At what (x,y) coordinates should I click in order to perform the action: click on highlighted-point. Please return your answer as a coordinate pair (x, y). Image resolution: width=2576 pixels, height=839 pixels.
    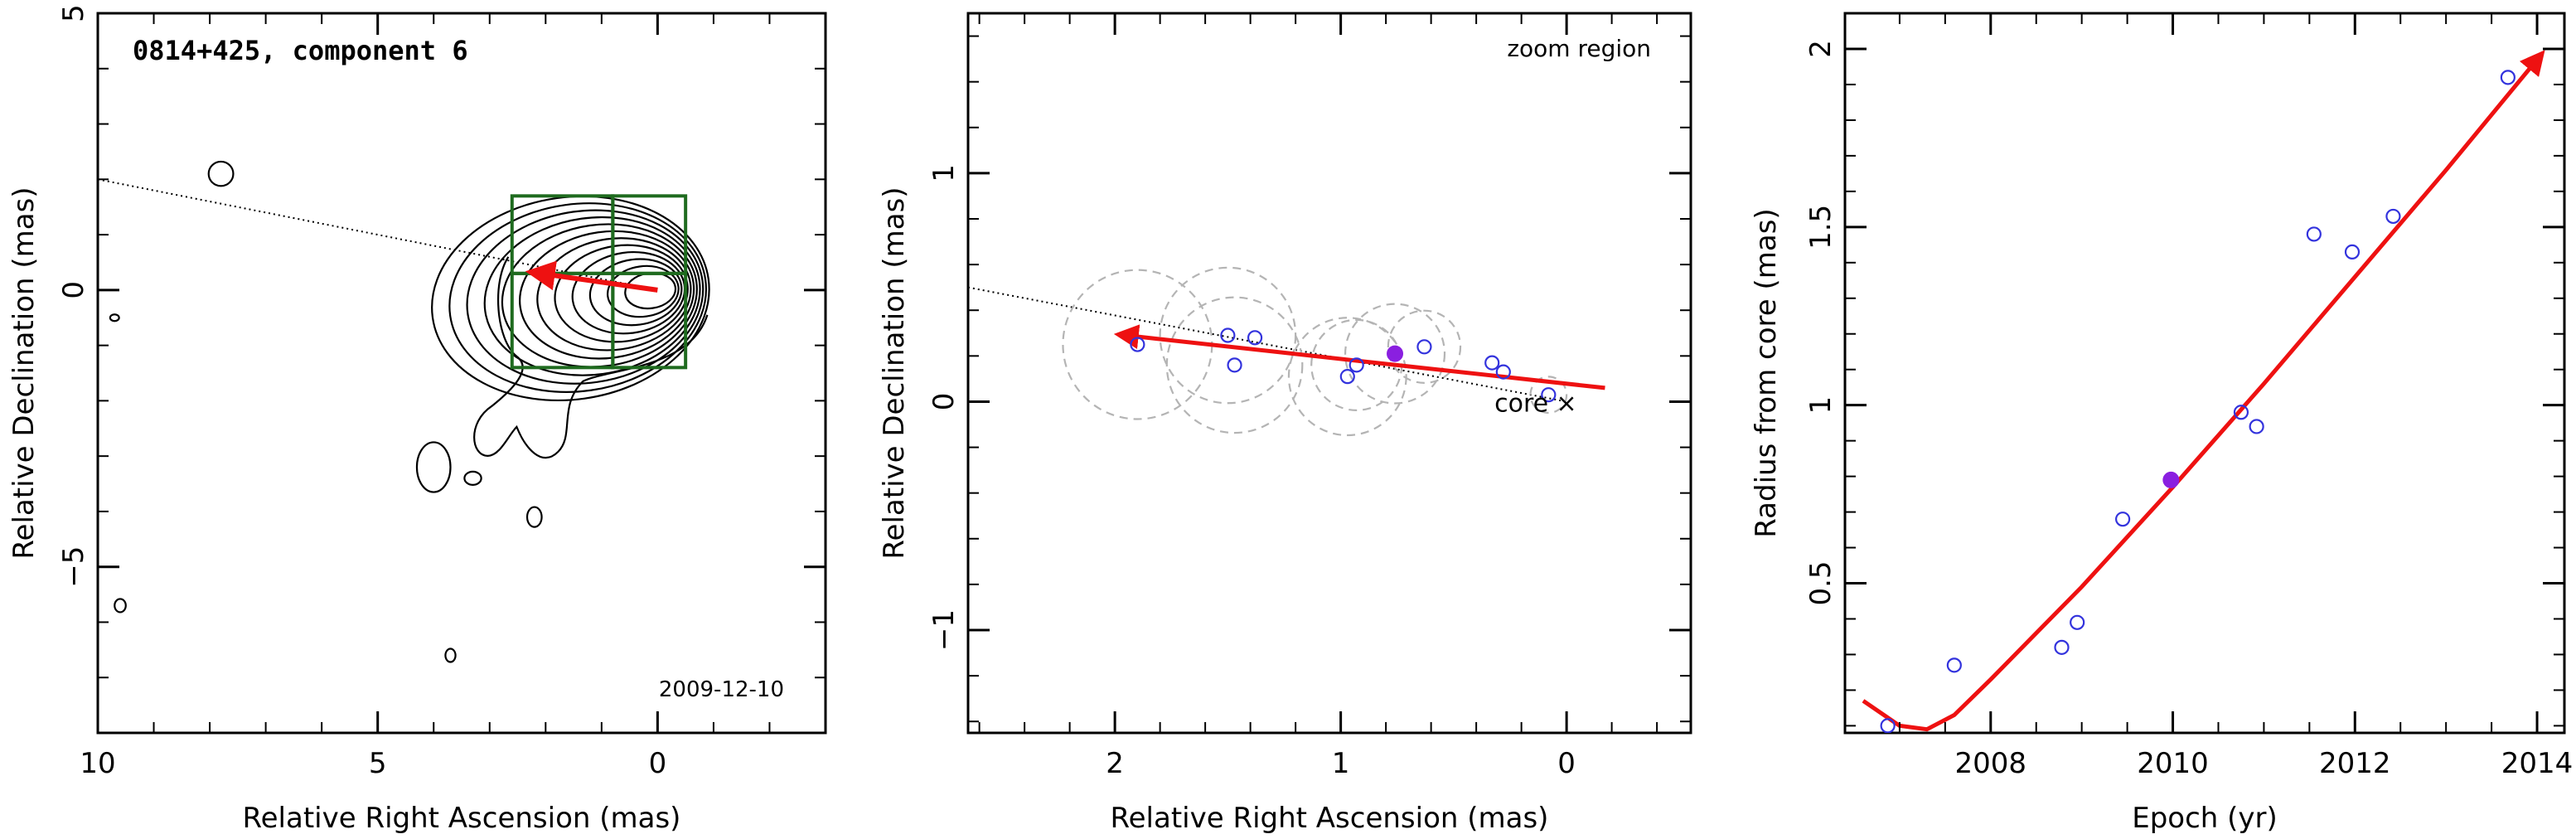
    Looking at the image, I should click on (2171, 479).